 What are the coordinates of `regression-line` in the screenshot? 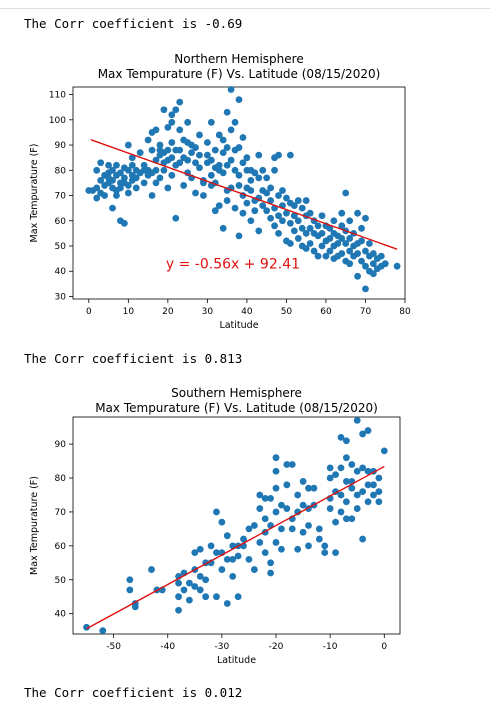 It's located at (244, 194).